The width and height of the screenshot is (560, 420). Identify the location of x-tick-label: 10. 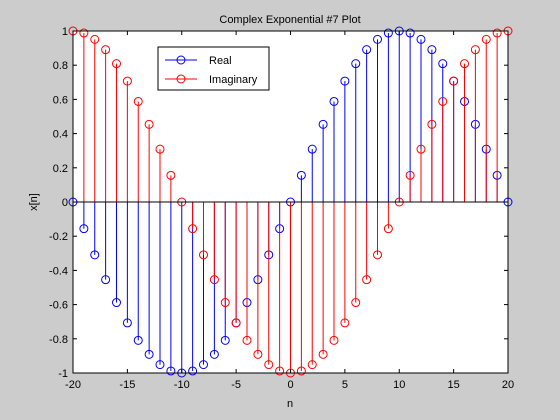
(399, 385).